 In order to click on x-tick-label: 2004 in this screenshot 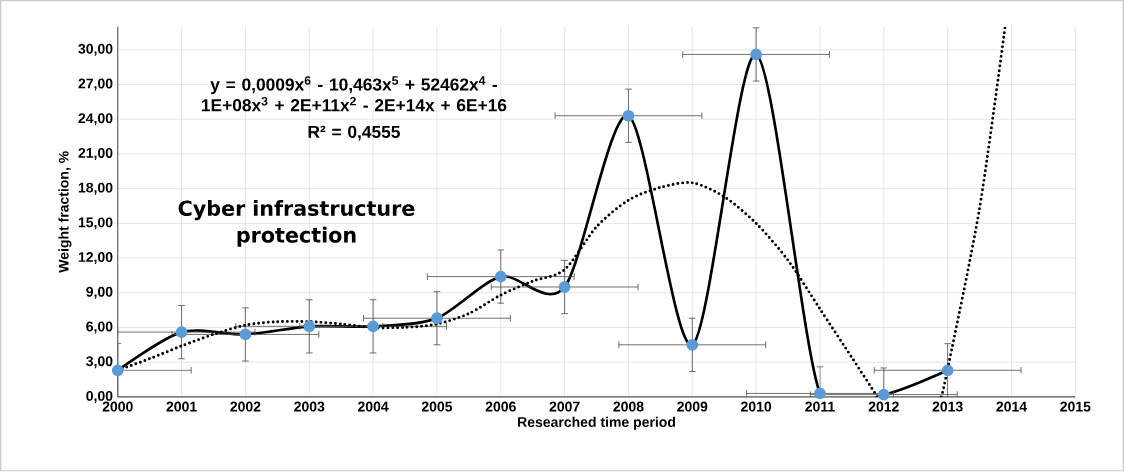, I will do `click(373, 406)`.